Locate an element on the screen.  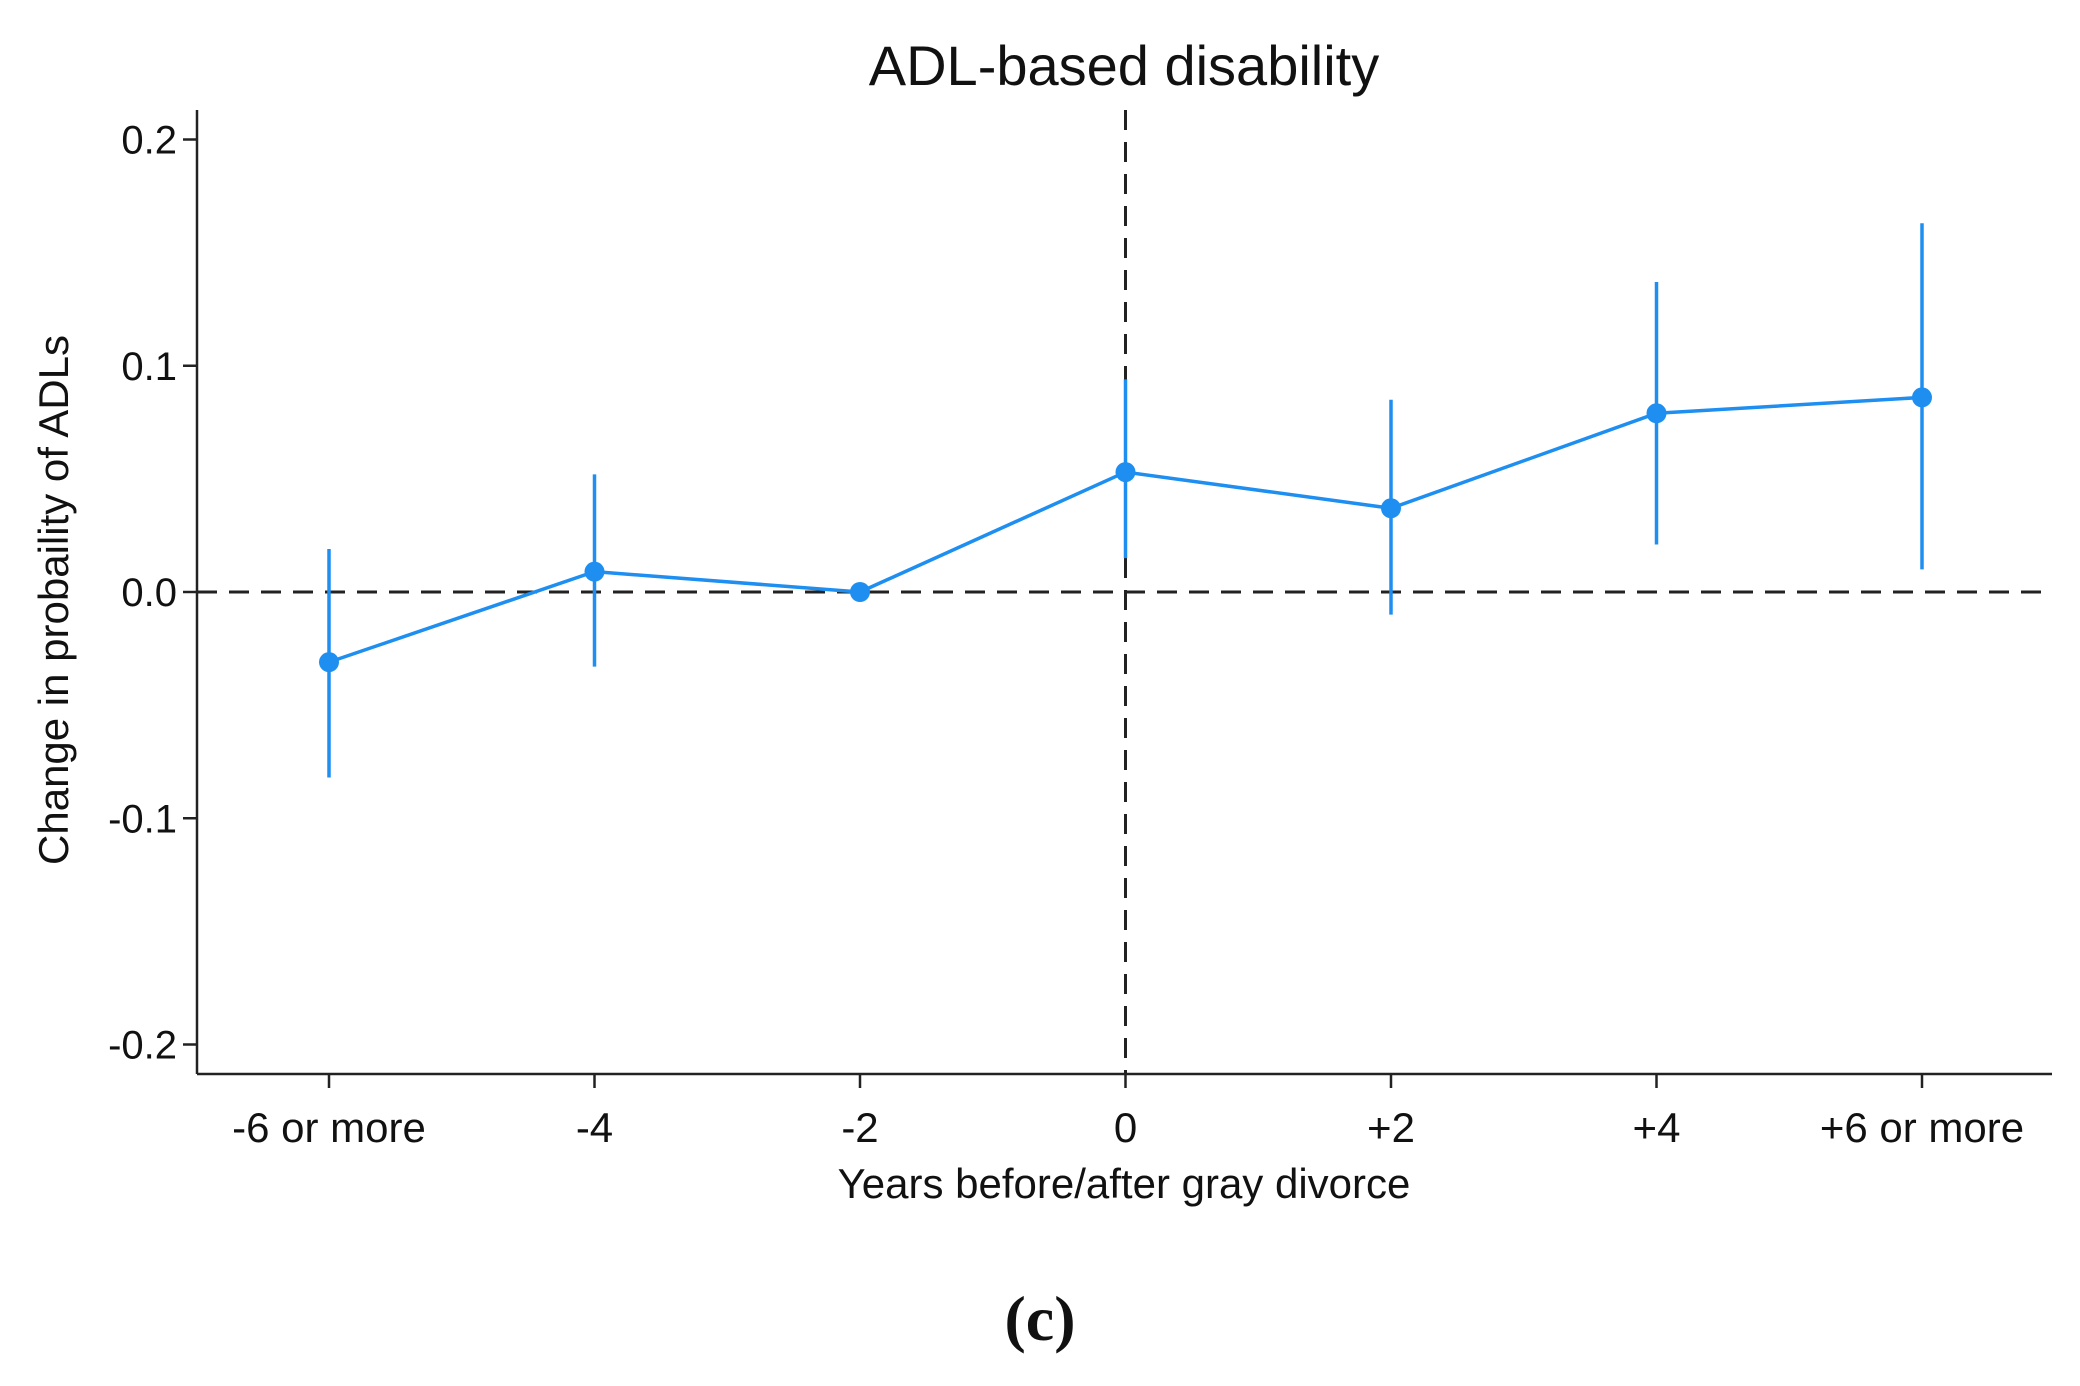
y-tick-label: -0.2 is located at coordinates (142, 1046).